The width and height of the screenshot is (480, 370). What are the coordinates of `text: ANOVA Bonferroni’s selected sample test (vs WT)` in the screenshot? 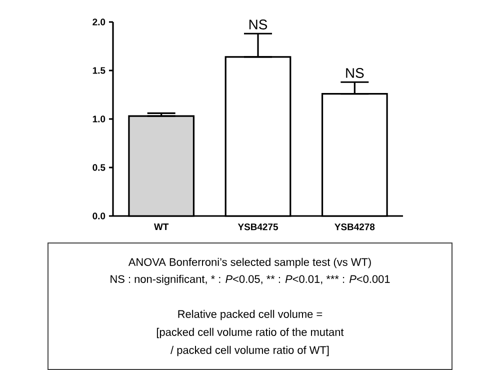 It's located at (249, 263).